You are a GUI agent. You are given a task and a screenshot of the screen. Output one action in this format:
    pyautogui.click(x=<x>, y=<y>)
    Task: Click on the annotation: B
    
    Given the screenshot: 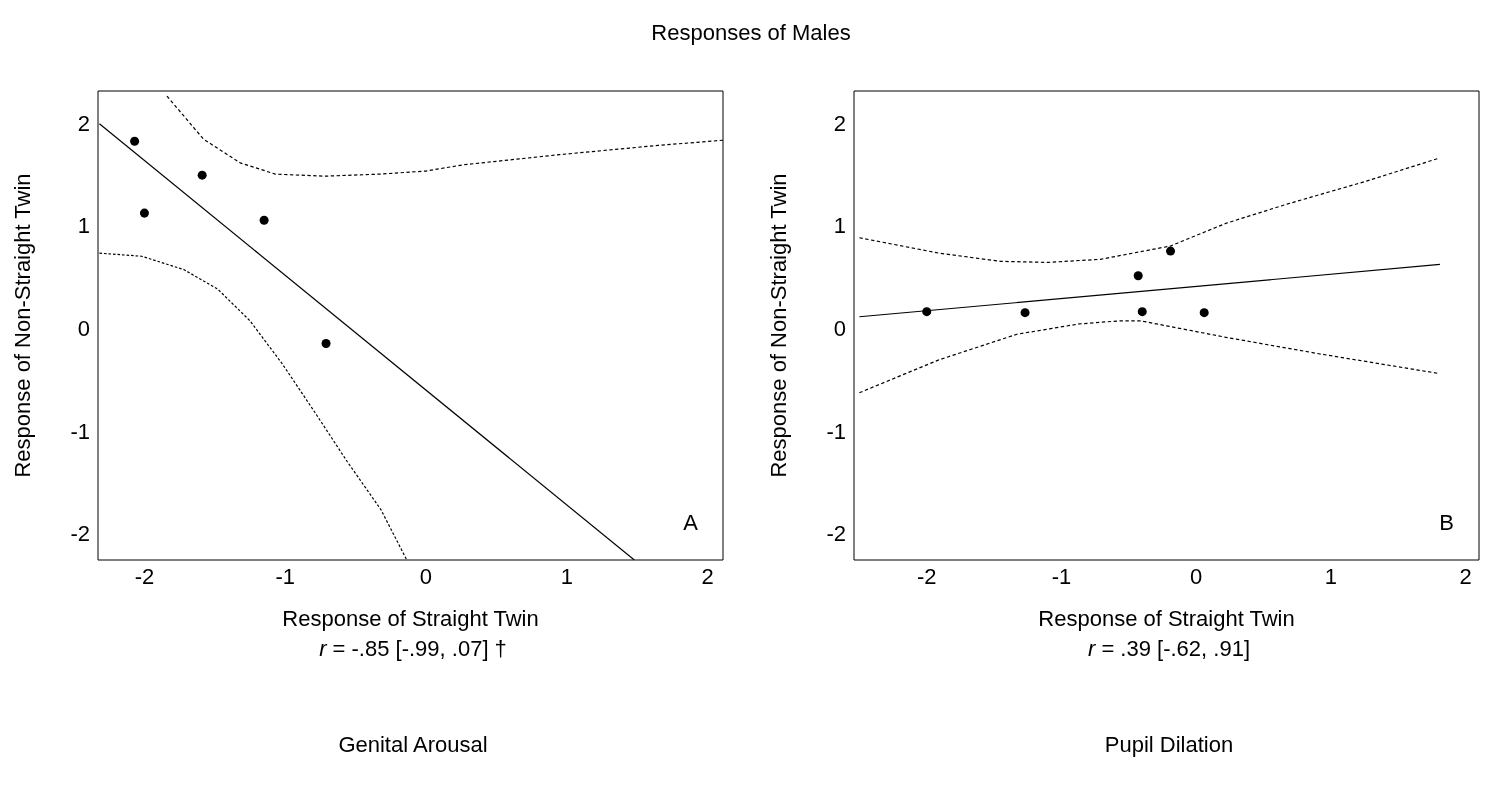 What is the action you would take?
    pyautogui.click(x=1446, y=523)
    